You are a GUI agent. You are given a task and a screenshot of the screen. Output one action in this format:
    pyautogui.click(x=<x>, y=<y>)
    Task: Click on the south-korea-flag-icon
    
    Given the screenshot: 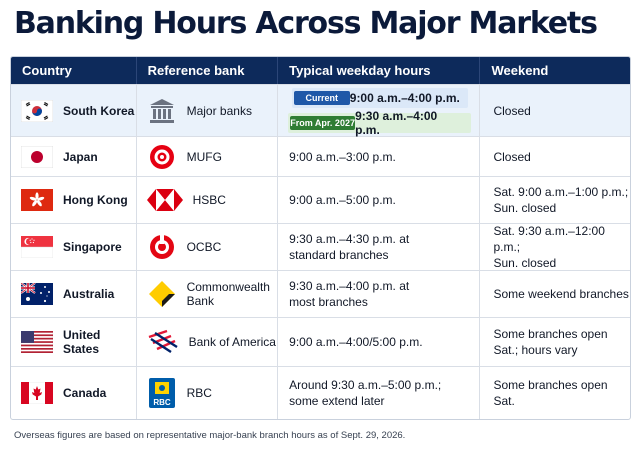 What is the action you would take?
    pyautogui.click(x=37, y=110)
    